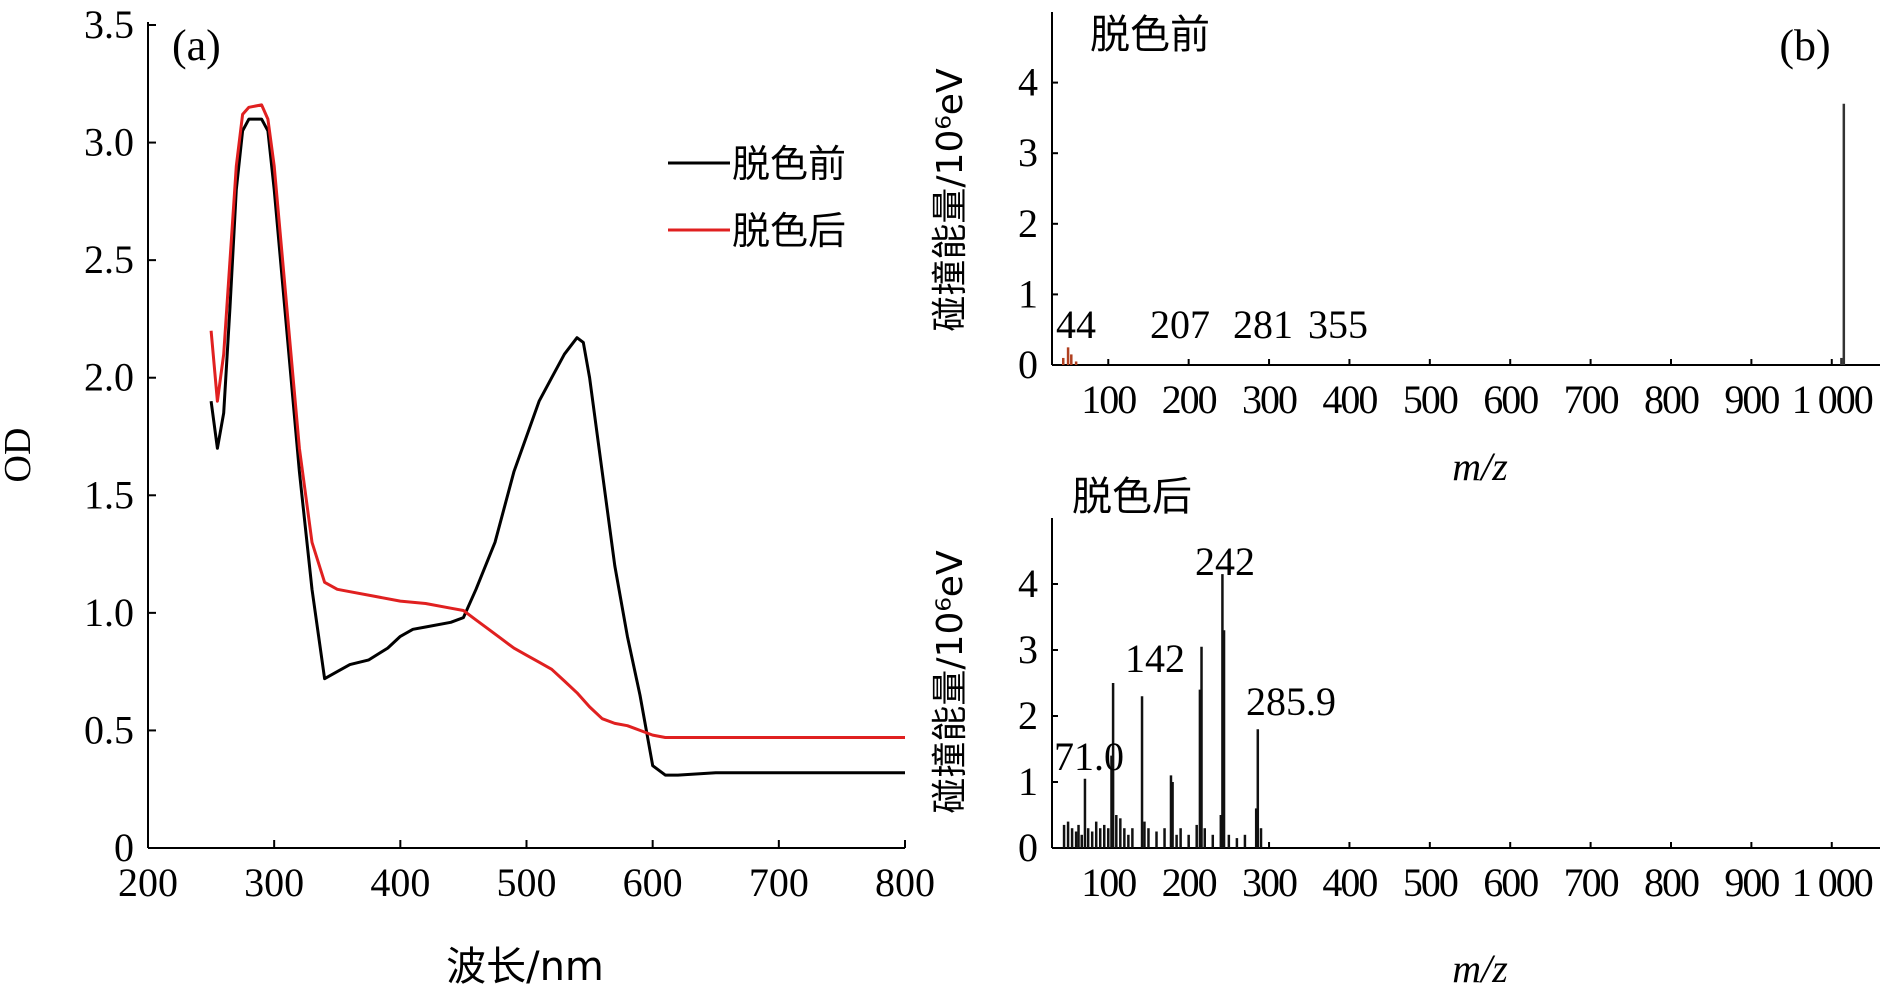 This screenshot has width=1890, height=993. I want to click on panel-a-x-label: 波长/nm, so click(525, 967).